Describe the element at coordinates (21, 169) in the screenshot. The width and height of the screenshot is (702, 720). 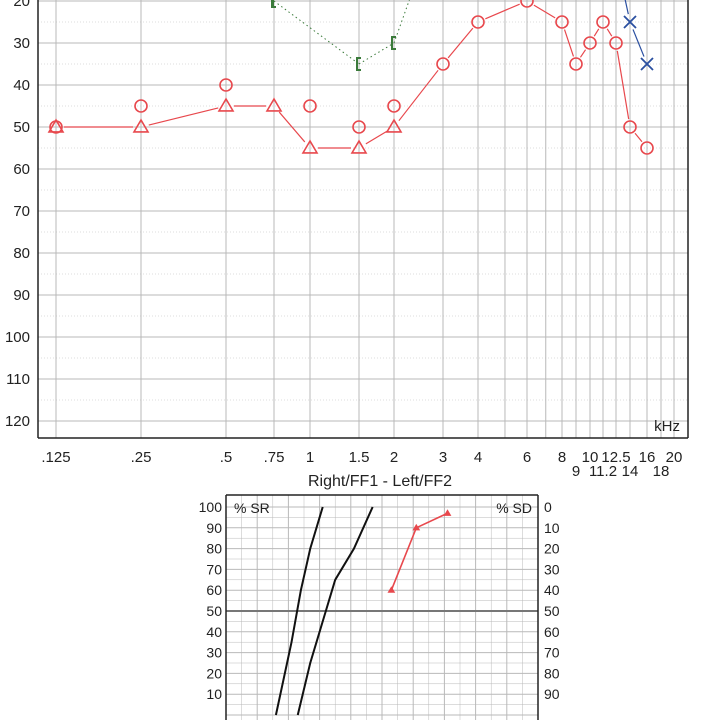
I see `audiogram-y-tick-label: 60` at that location.